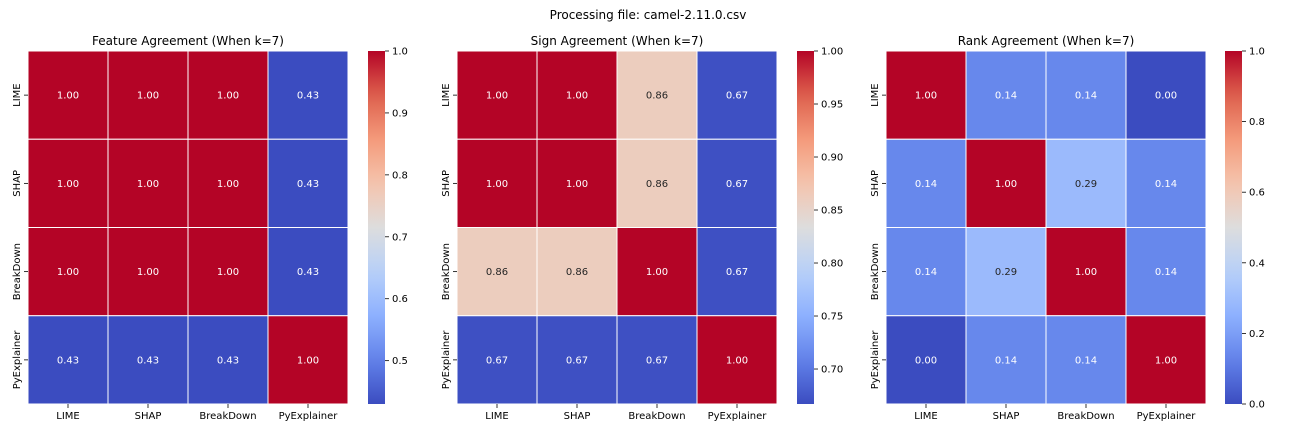 The image size is (1296, 432). I want to click on heatmap-title: Sign Agreement (When k=7), so click(617, 41).